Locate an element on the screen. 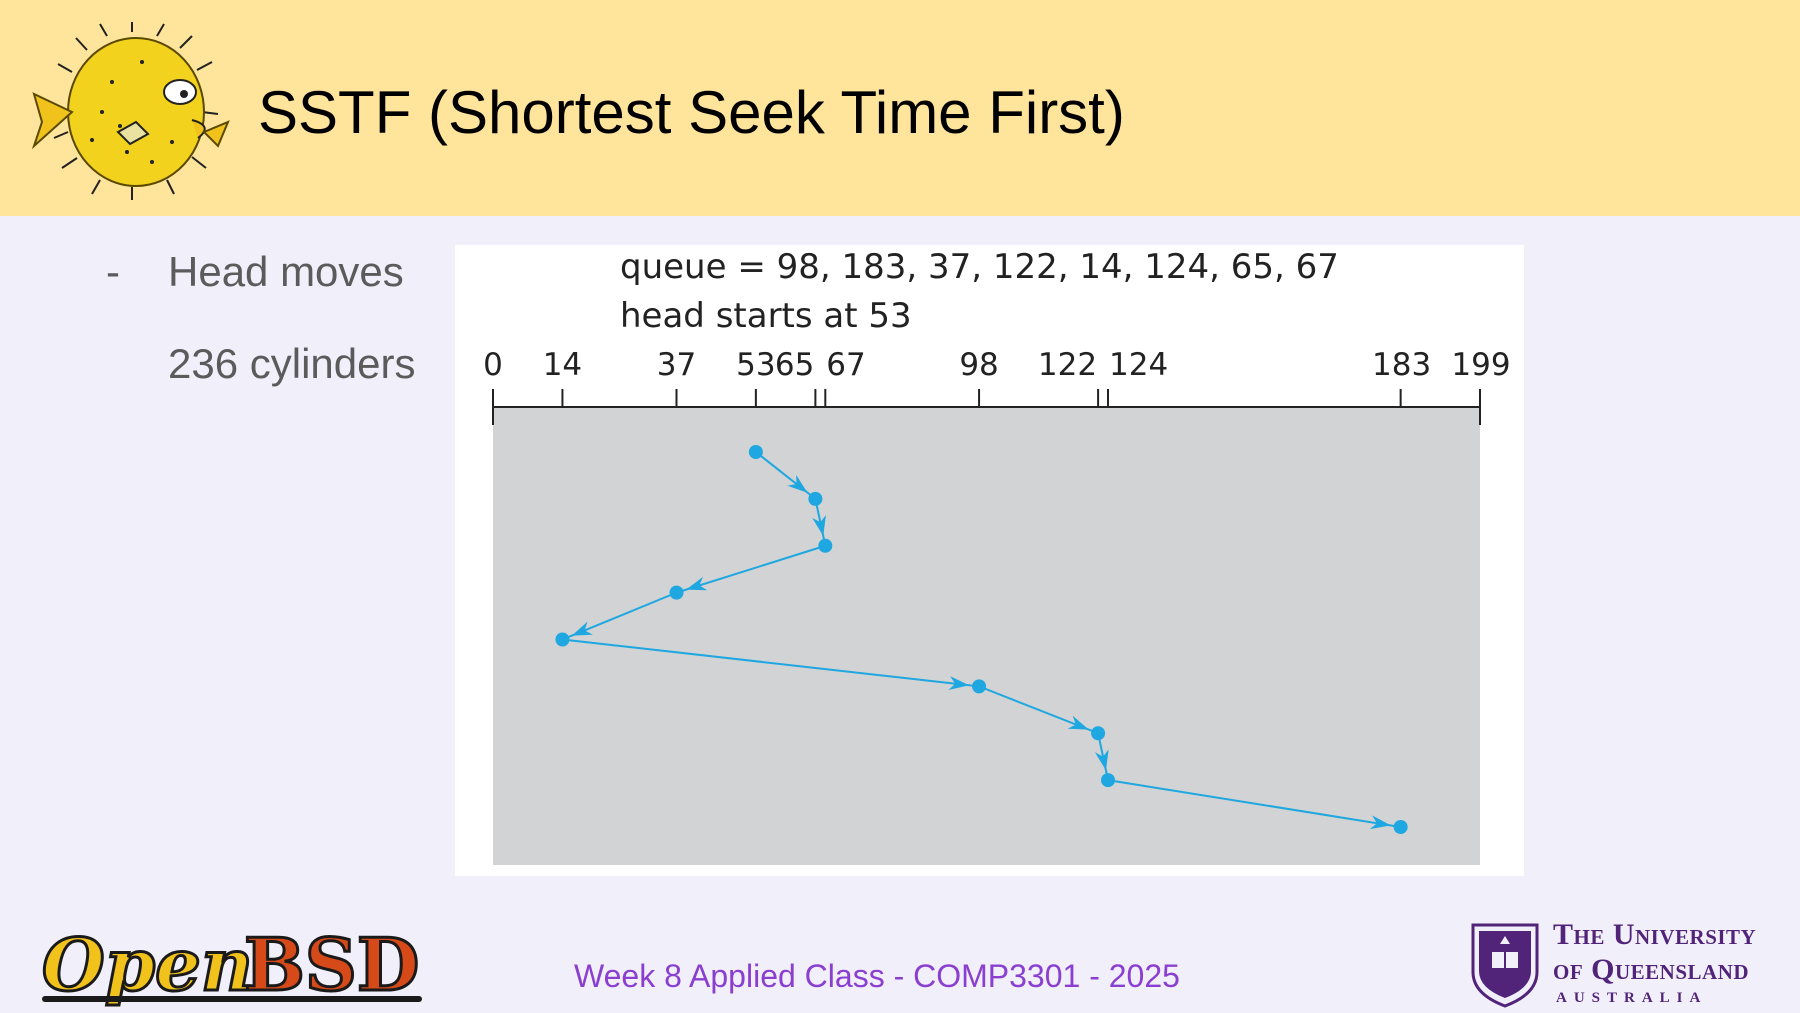 The width and height of the screenshot is (1800, 1013). openbsd-logo-open: Open is located at coordinates (147, 964).